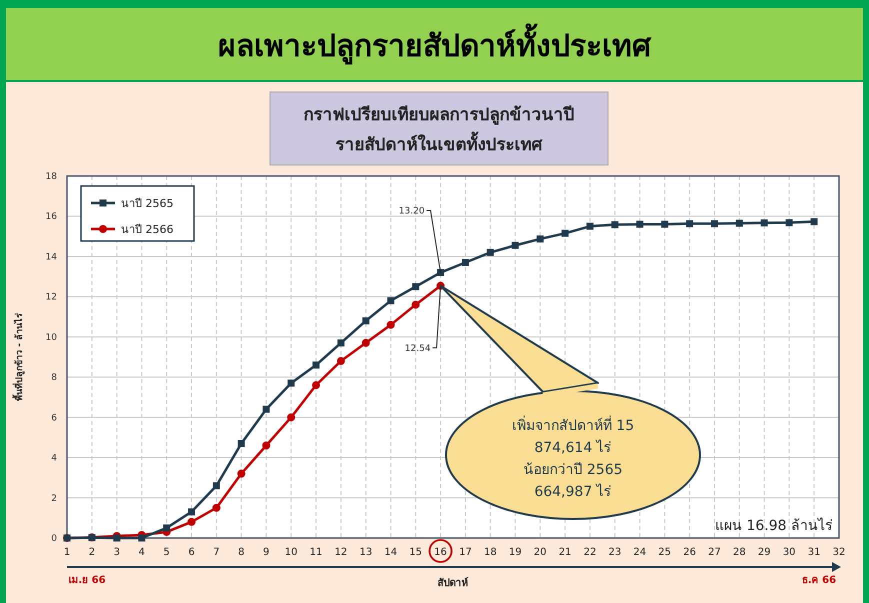  Describe the element at coordinates (54, 539) in the screenshot. I see `y-tick-label: 0` at that location.